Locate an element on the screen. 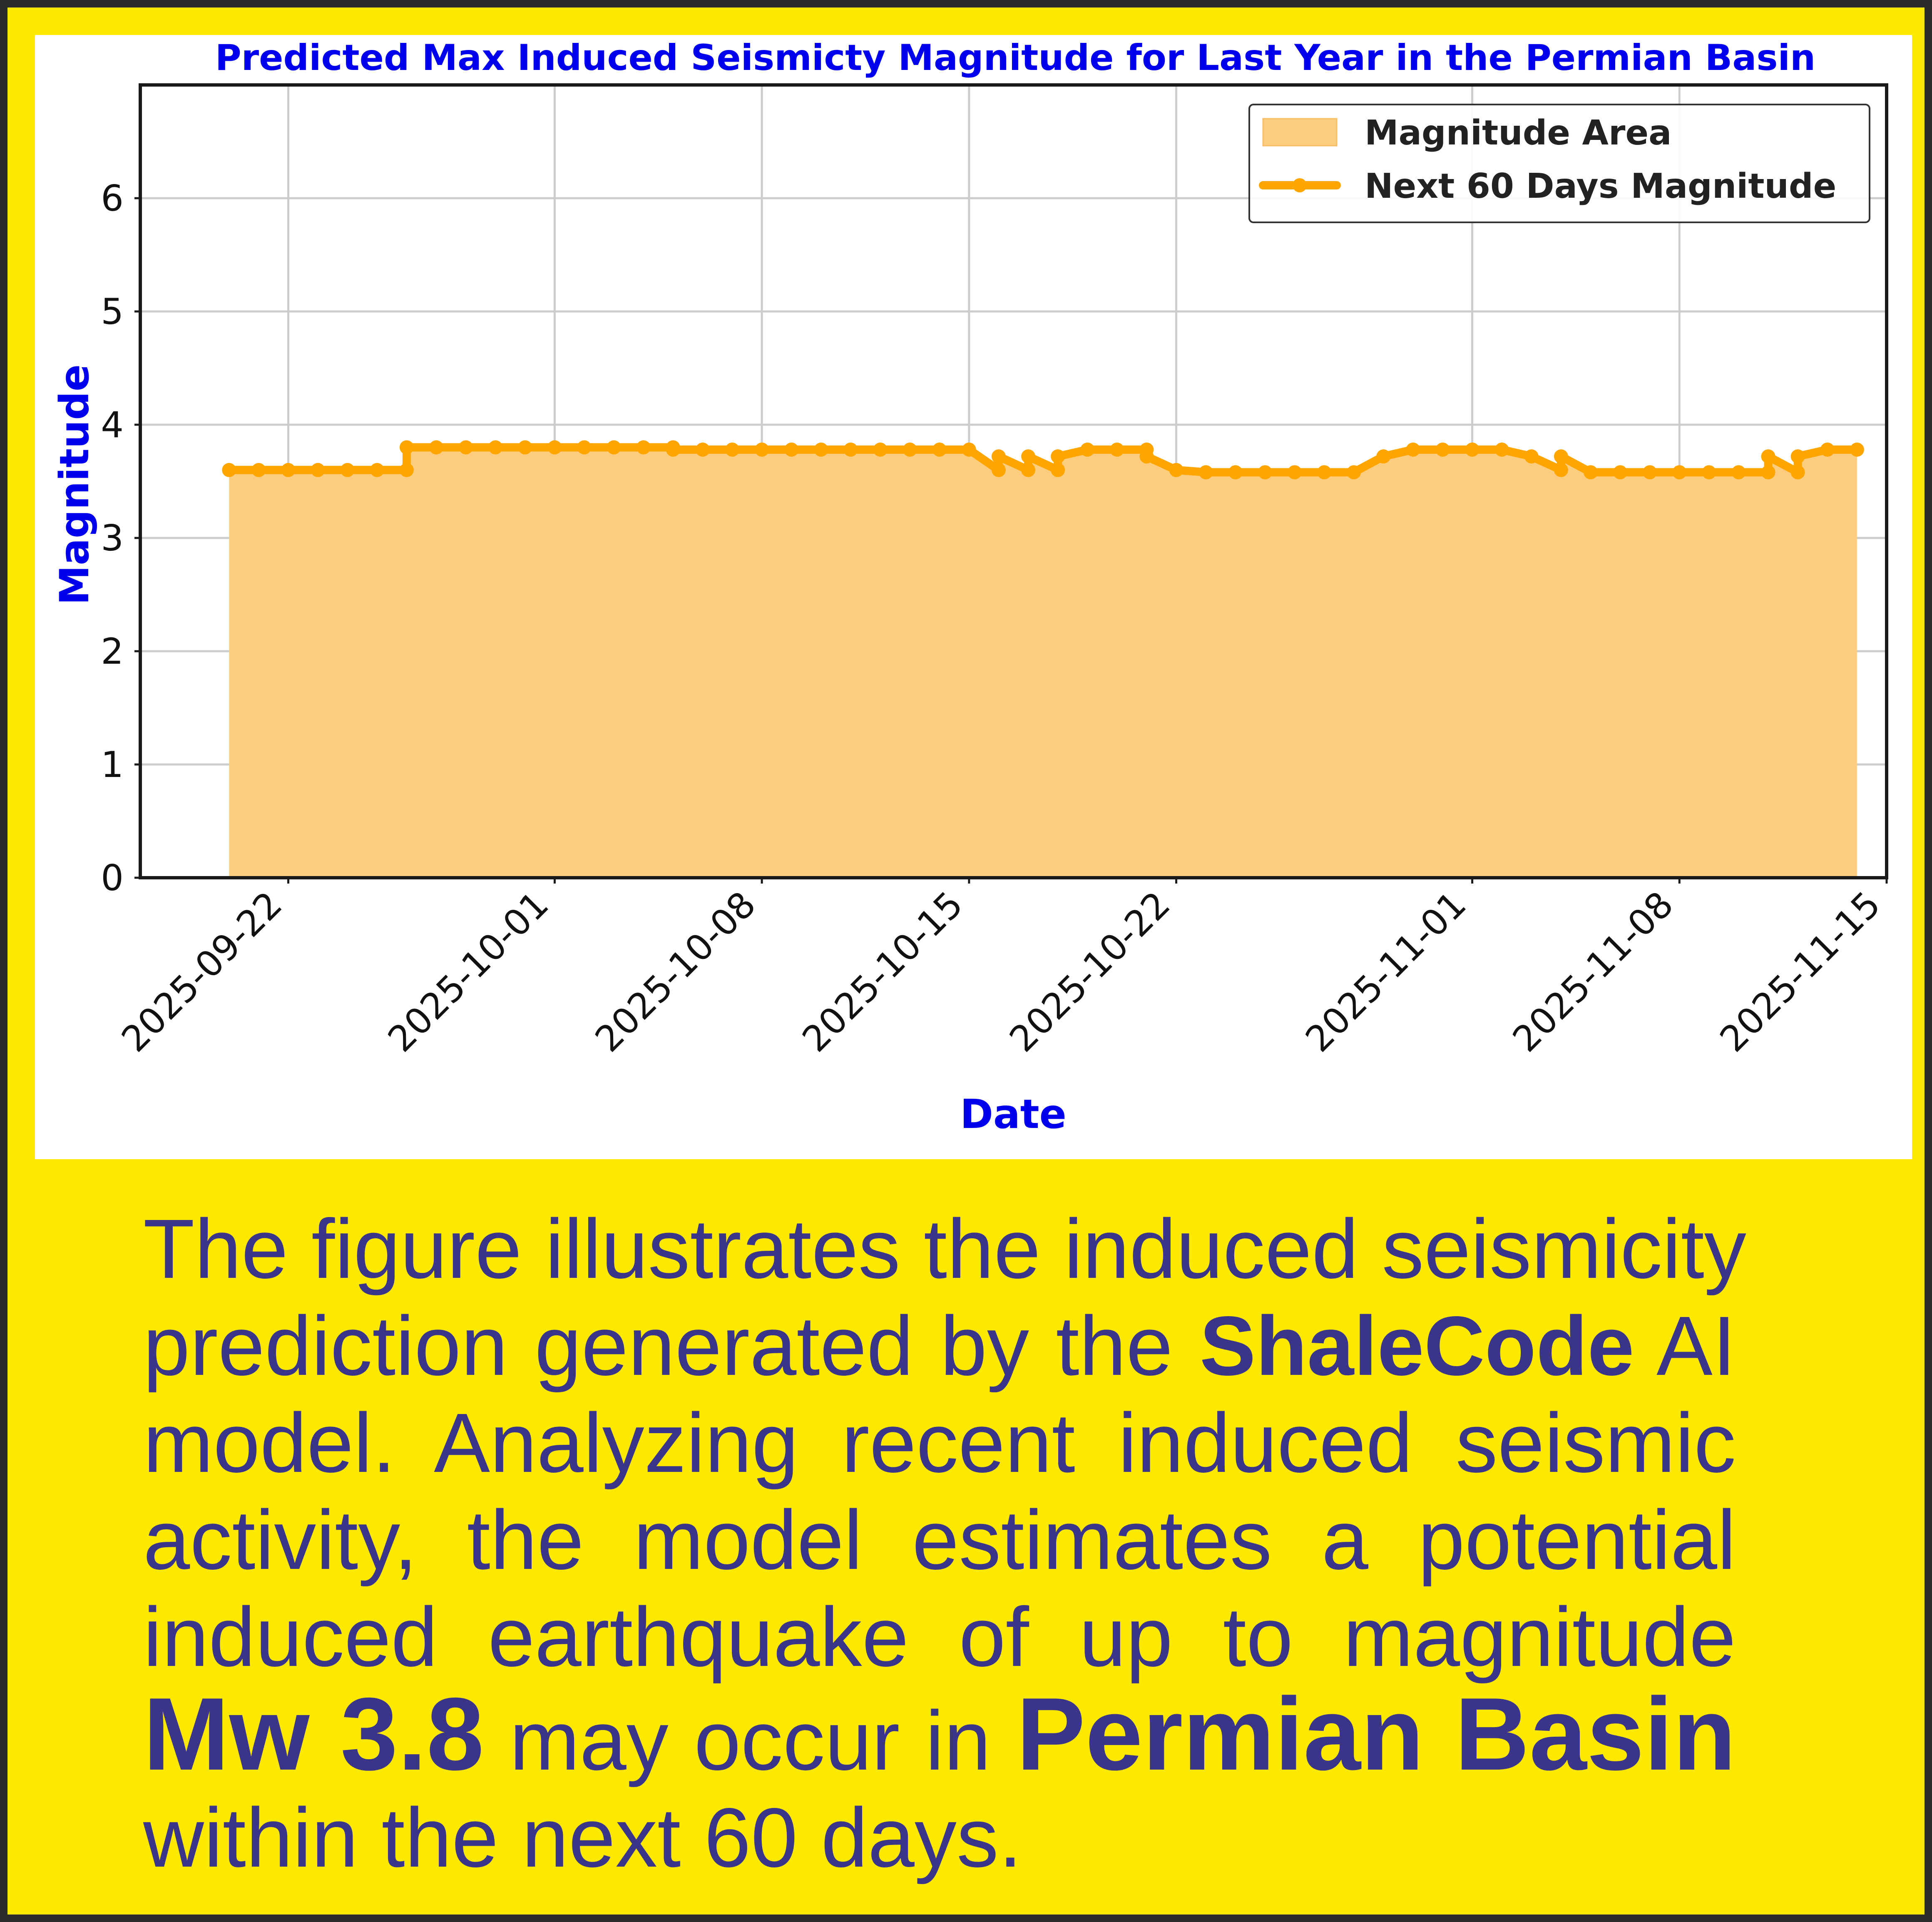 The image size is (1932, 1922). x-tick-label: 2025-10-15 is located at coordinates (883, 972).